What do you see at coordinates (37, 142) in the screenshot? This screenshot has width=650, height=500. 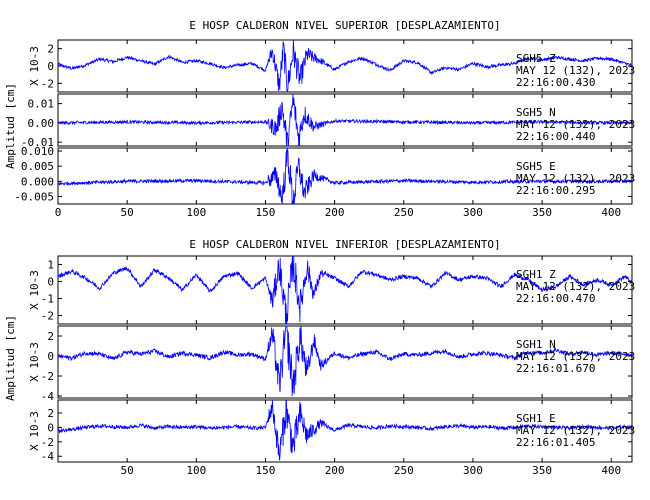 I see `y-tick-label: -0.01` at bounding box center [37, 142].